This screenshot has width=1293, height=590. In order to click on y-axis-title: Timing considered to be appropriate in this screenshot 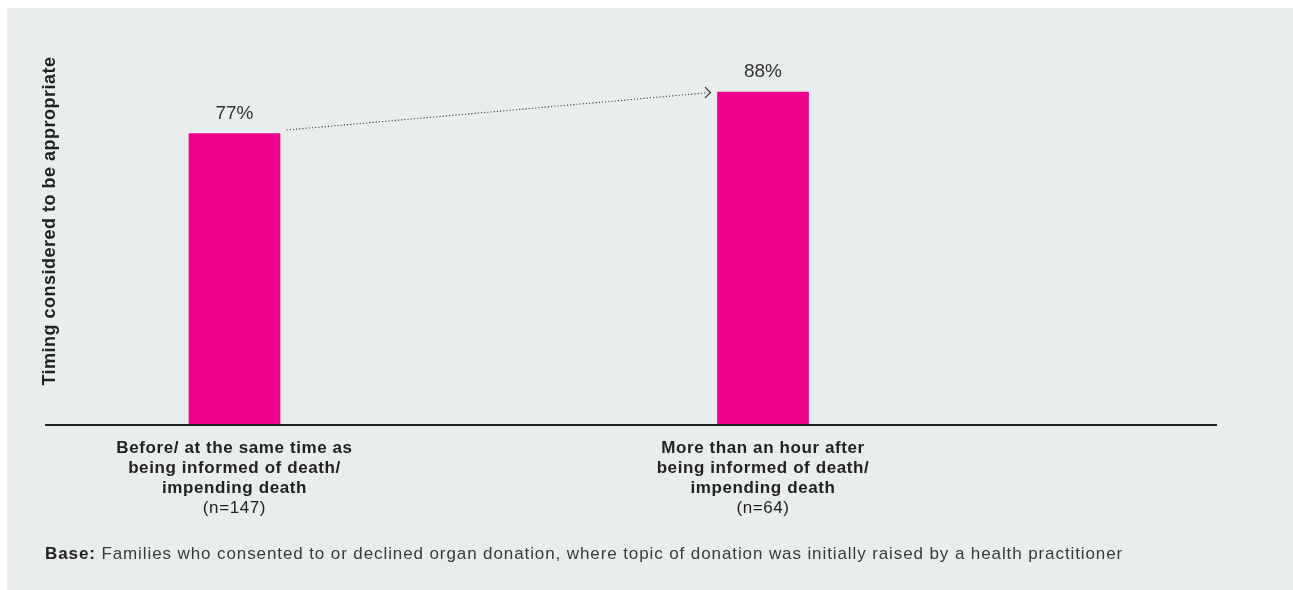, I will do `click(48, 221)`.